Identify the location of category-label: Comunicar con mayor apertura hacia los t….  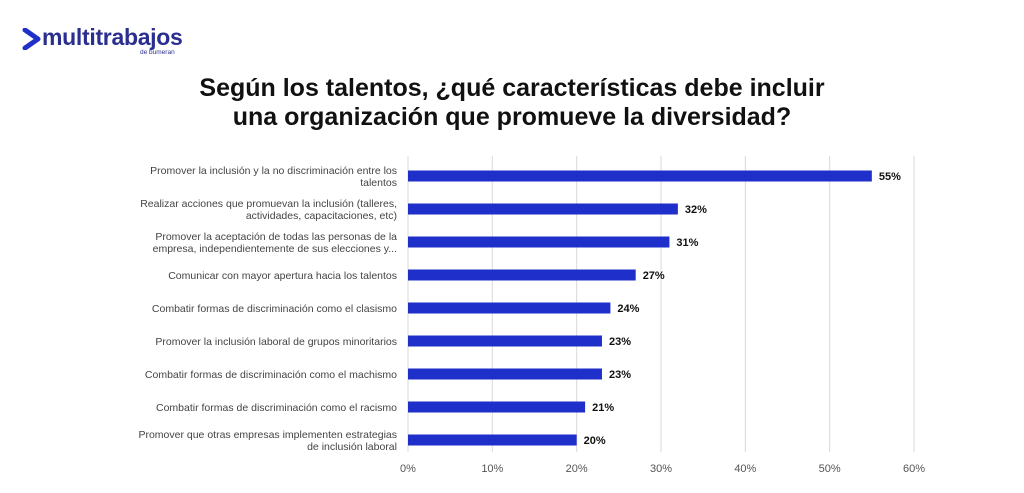
(282, 276).